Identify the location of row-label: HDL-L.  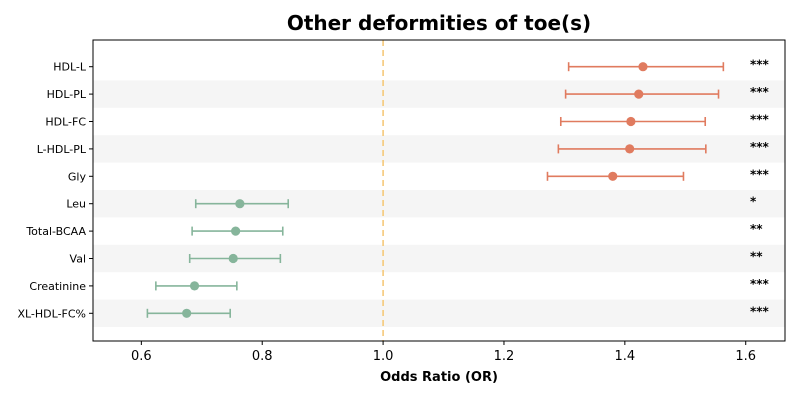
(70, 67).